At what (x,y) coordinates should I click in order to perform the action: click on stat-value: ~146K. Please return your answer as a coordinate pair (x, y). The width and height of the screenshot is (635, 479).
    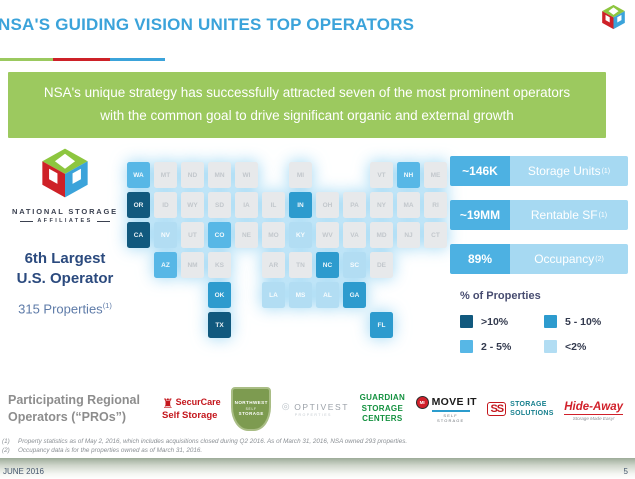
    Looking at the image, I should click on (480, 171).